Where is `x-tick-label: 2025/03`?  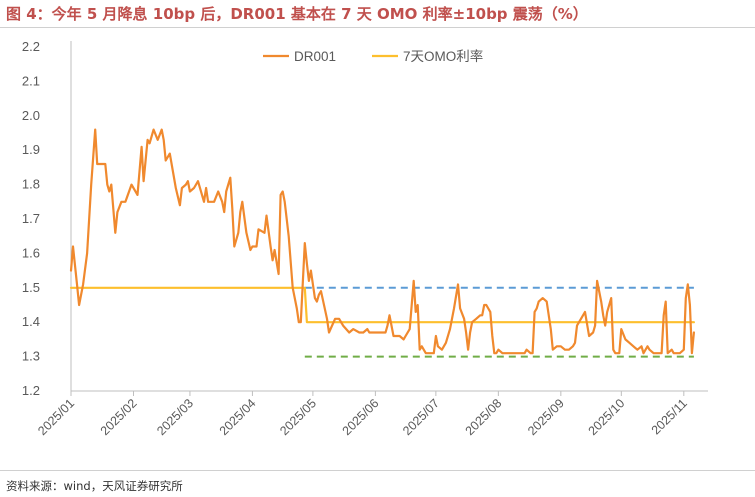
x-tick-label: 2025/03 is located at coordinates (175, 417).